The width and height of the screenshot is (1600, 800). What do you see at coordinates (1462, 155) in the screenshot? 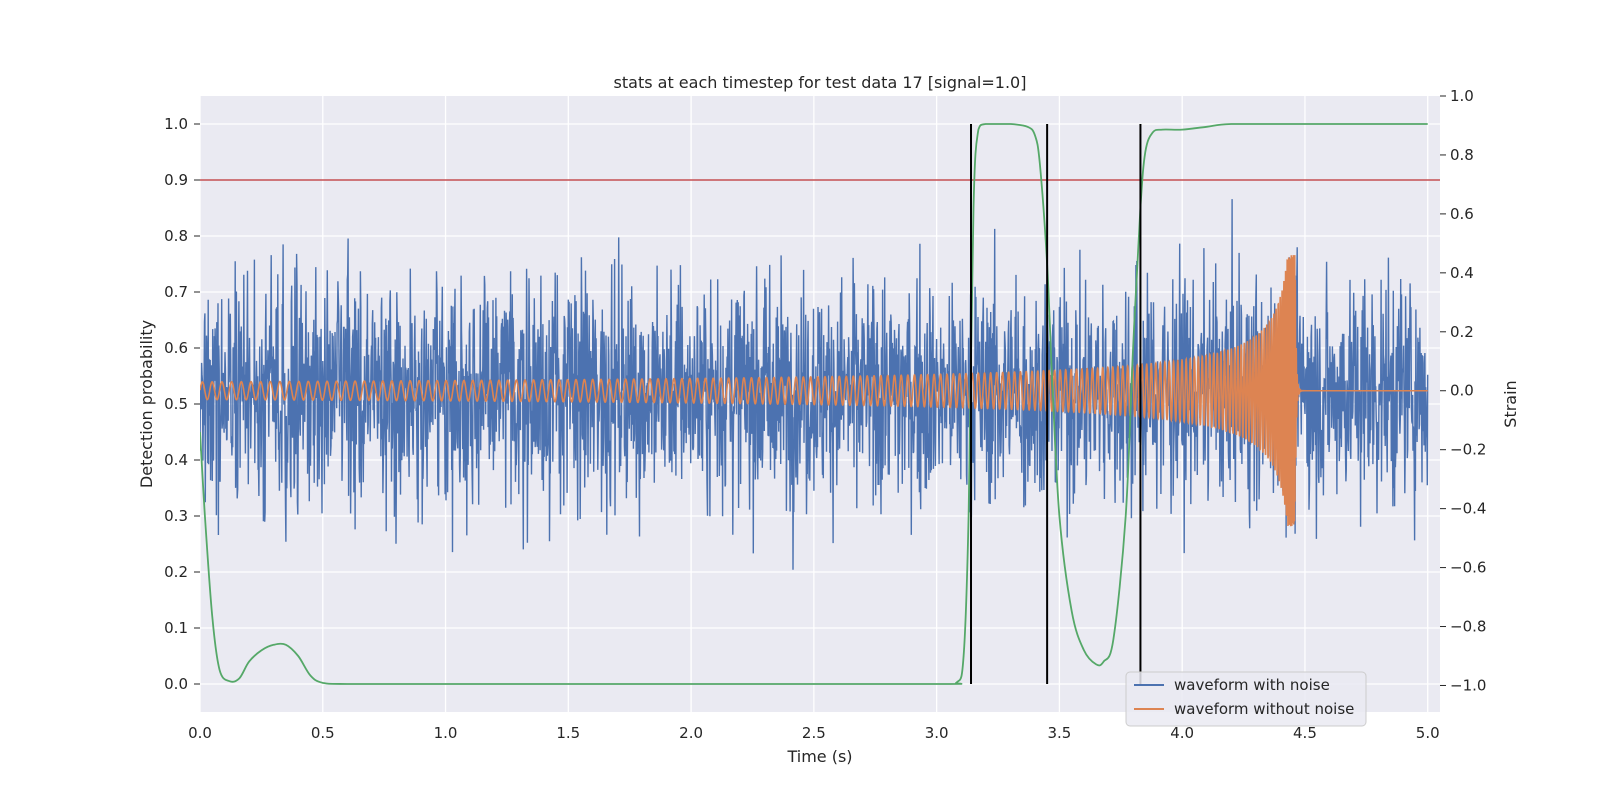
I see `right-tick-label: 0.8` at bounding box center [1462, 155].